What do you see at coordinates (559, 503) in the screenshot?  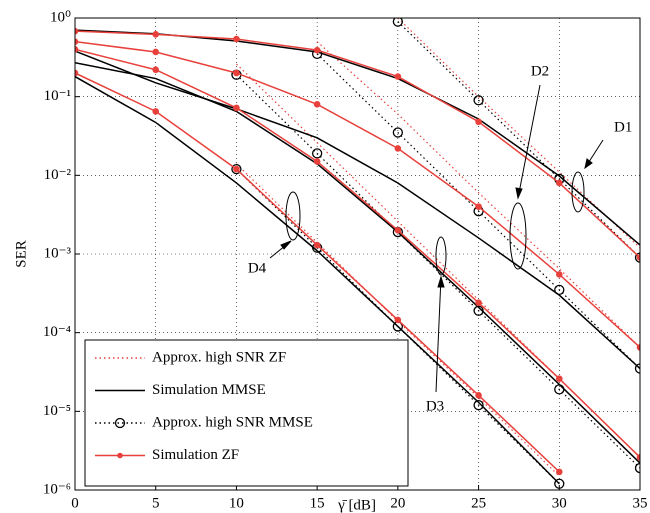 I see `x-tick-label: 30` at bounding box center [559, 503].